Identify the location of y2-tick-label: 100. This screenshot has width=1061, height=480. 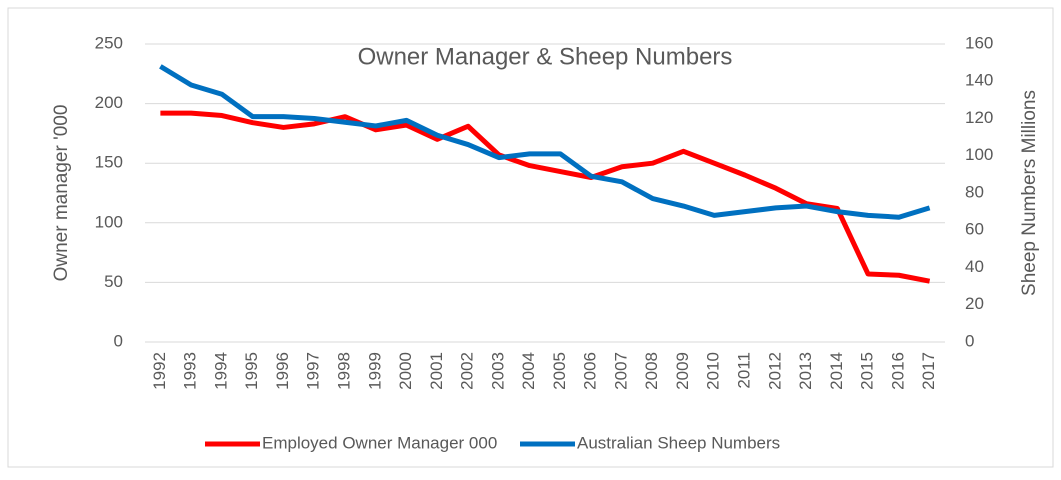
(979, 154).